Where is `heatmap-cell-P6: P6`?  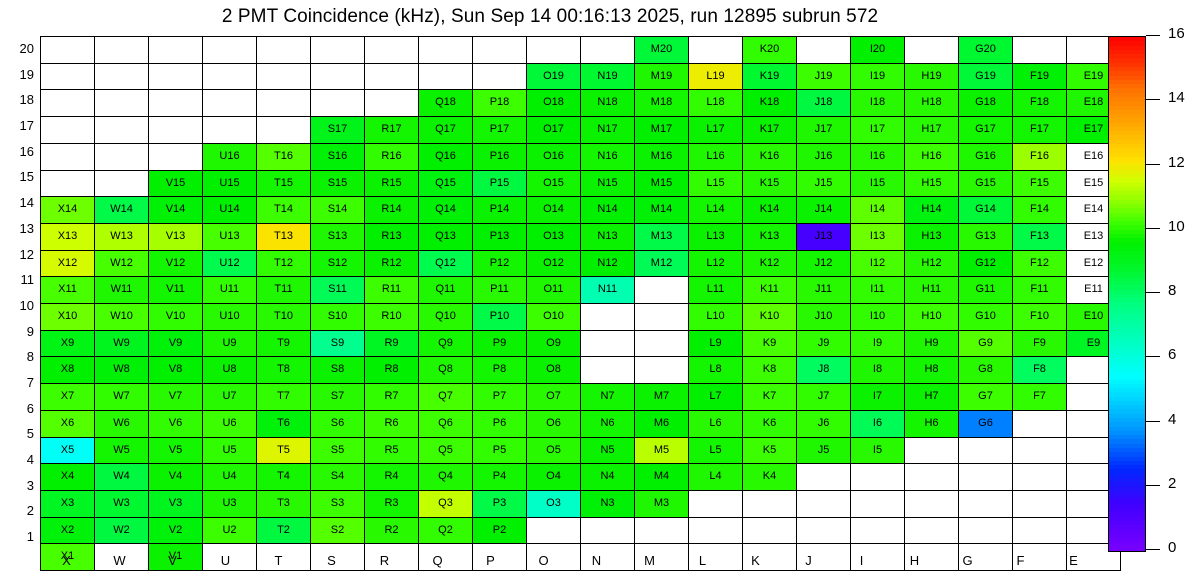
heatmap-cell-P6: P6 is located at coordinates (499, 423).